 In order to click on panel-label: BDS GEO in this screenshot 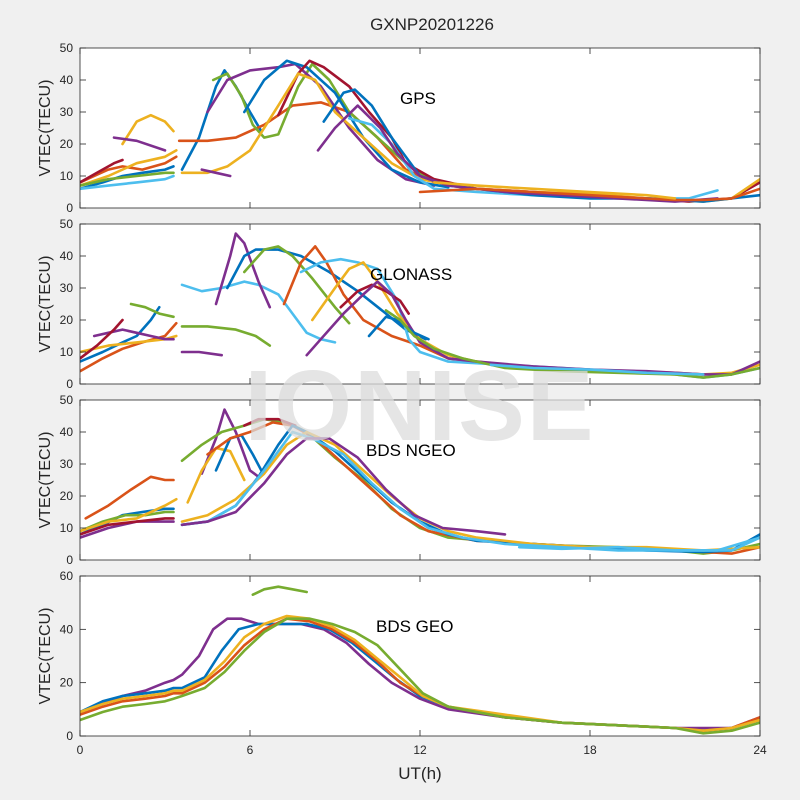, I will do `click(414, 626)`.